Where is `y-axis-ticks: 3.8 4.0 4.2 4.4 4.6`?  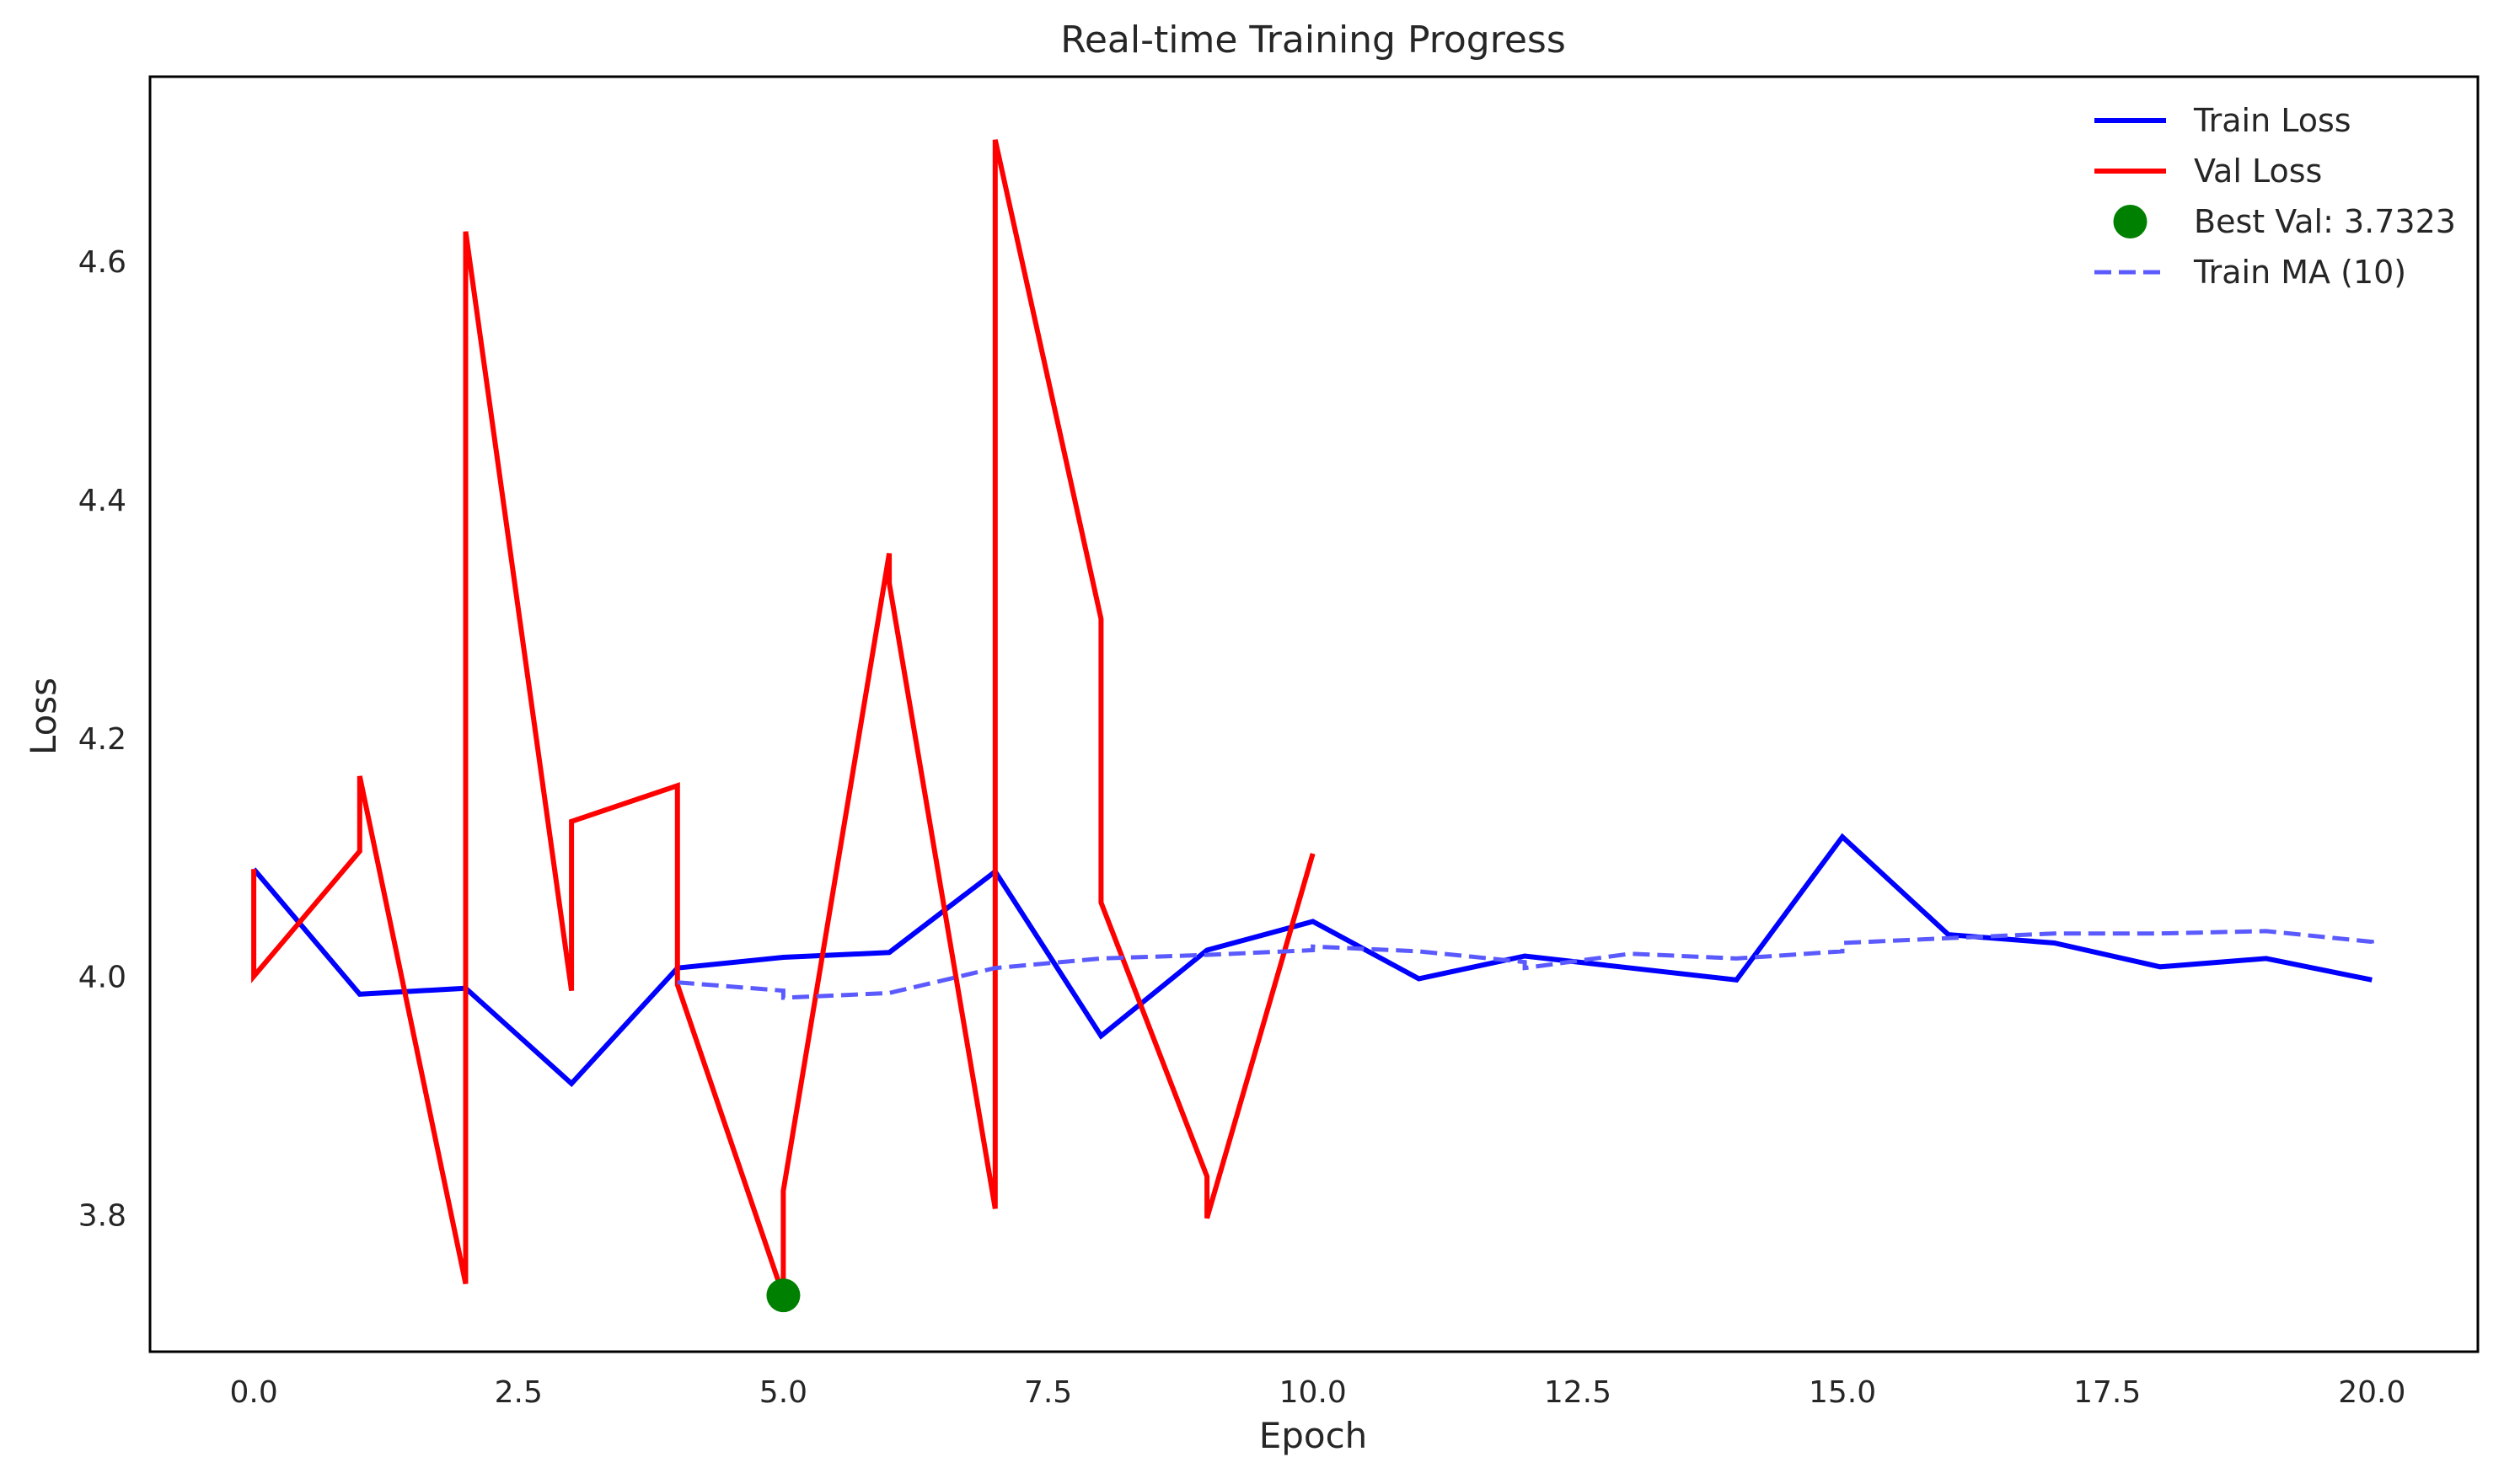
y-axis-ticks: 3.8 4.0 4.2 4.4 4.6 is located at coordinates (102, 739).